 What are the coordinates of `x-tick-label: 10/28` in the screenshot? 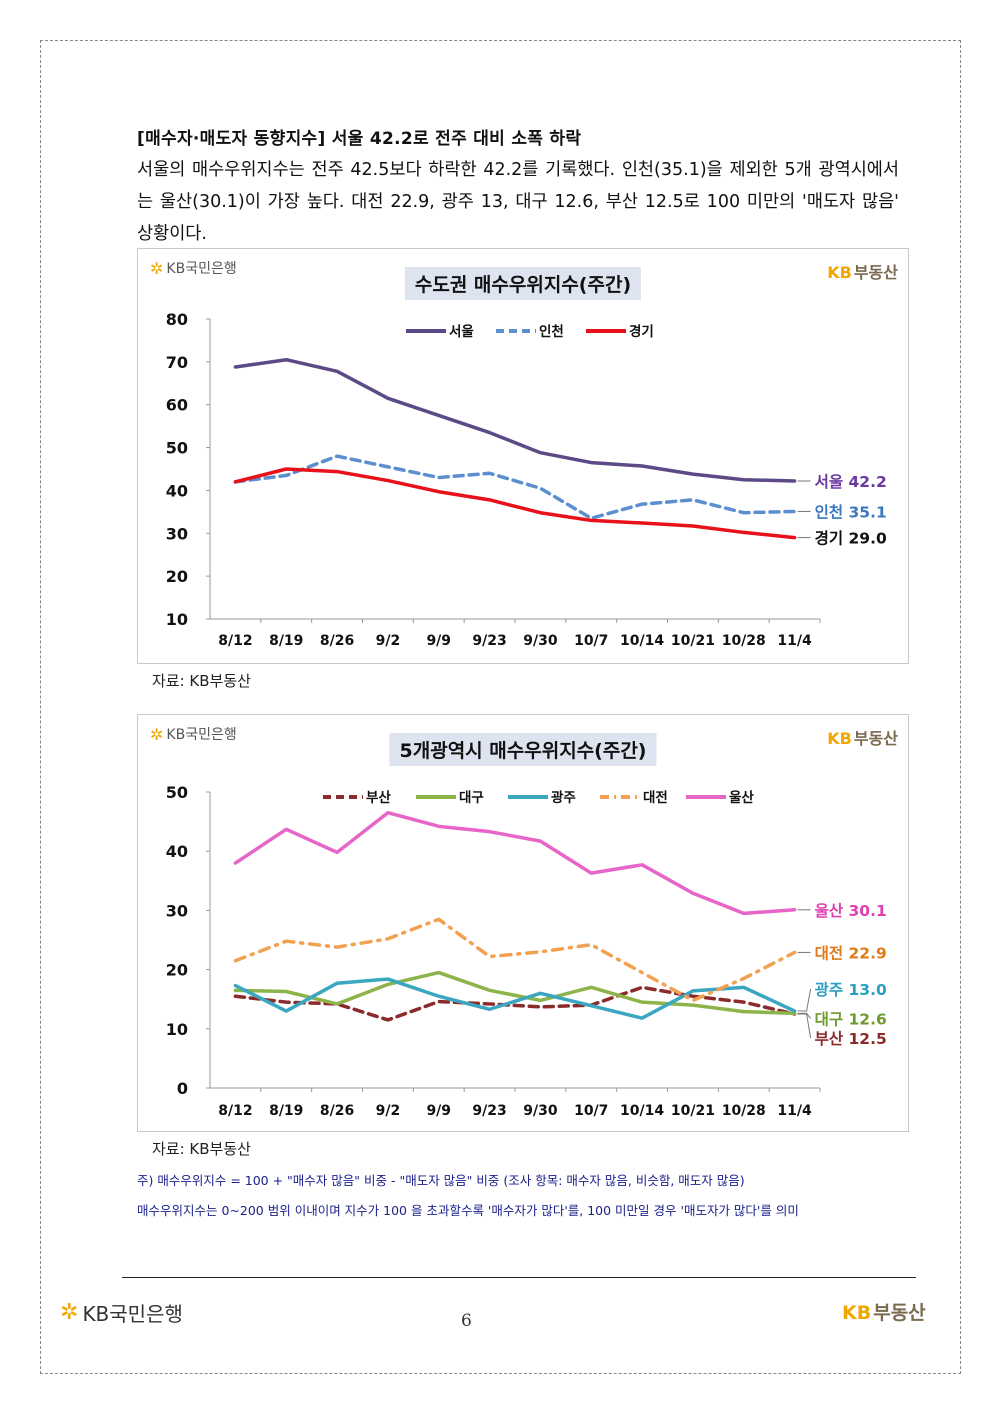 It's located at (744, 641).